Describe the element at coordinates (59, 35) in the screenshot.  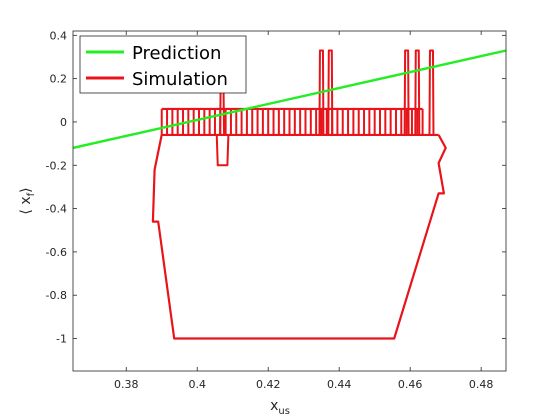
I see `y-tick-label: 0.4` at that location.